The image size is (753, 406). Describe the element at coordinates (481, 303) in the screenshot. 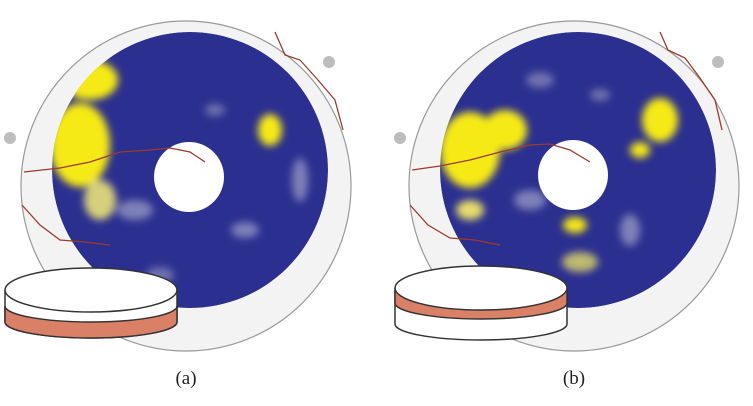

I see `cylinder-model-icon-b` at that location.